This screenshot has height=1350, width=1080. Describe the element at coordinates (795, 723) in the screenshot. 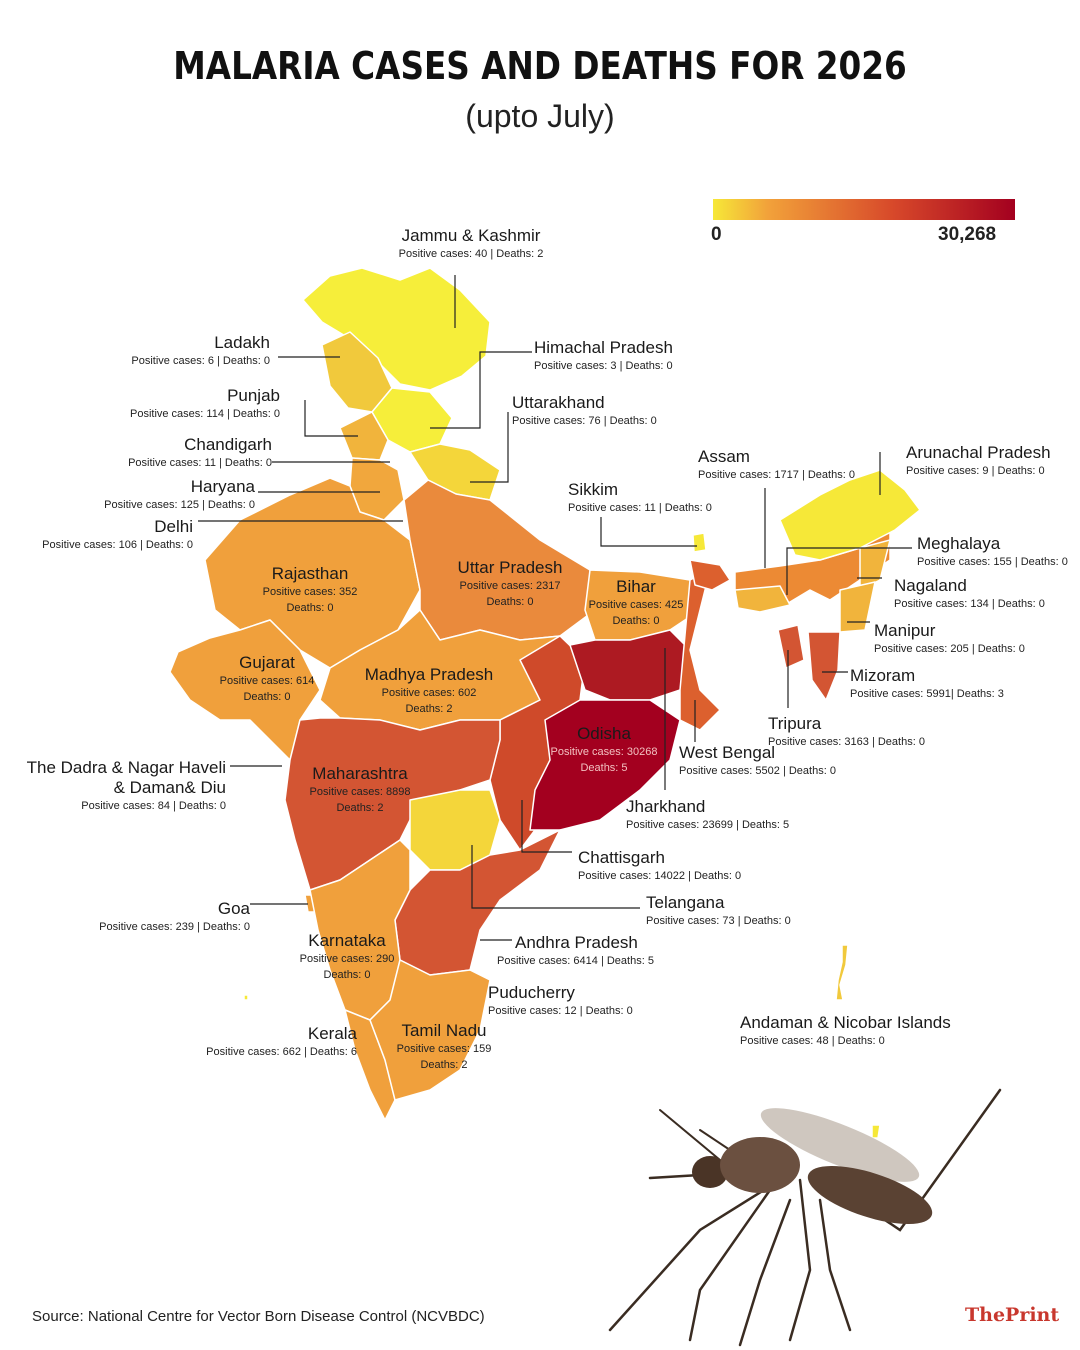

I see `state-name: Tripura` at that location.